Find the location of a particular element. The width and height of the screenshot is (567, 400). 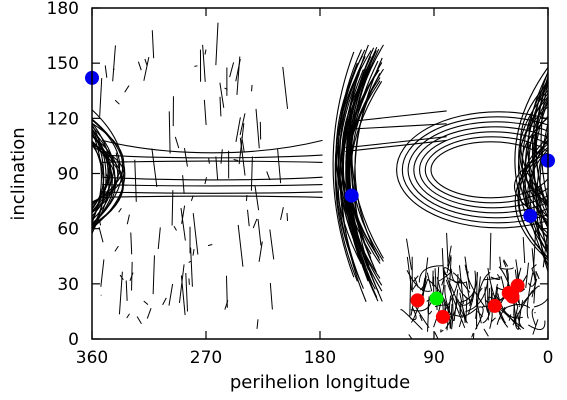

blue-point is located at coordinates (530, 215).